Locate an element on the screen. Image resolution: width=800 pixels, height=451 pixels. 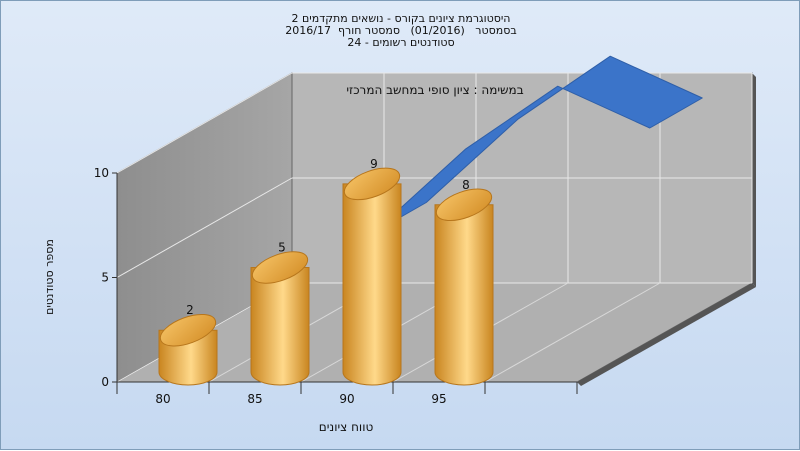
y-axis-label: מספר סטודנטים is located at coordinates (49, 277).